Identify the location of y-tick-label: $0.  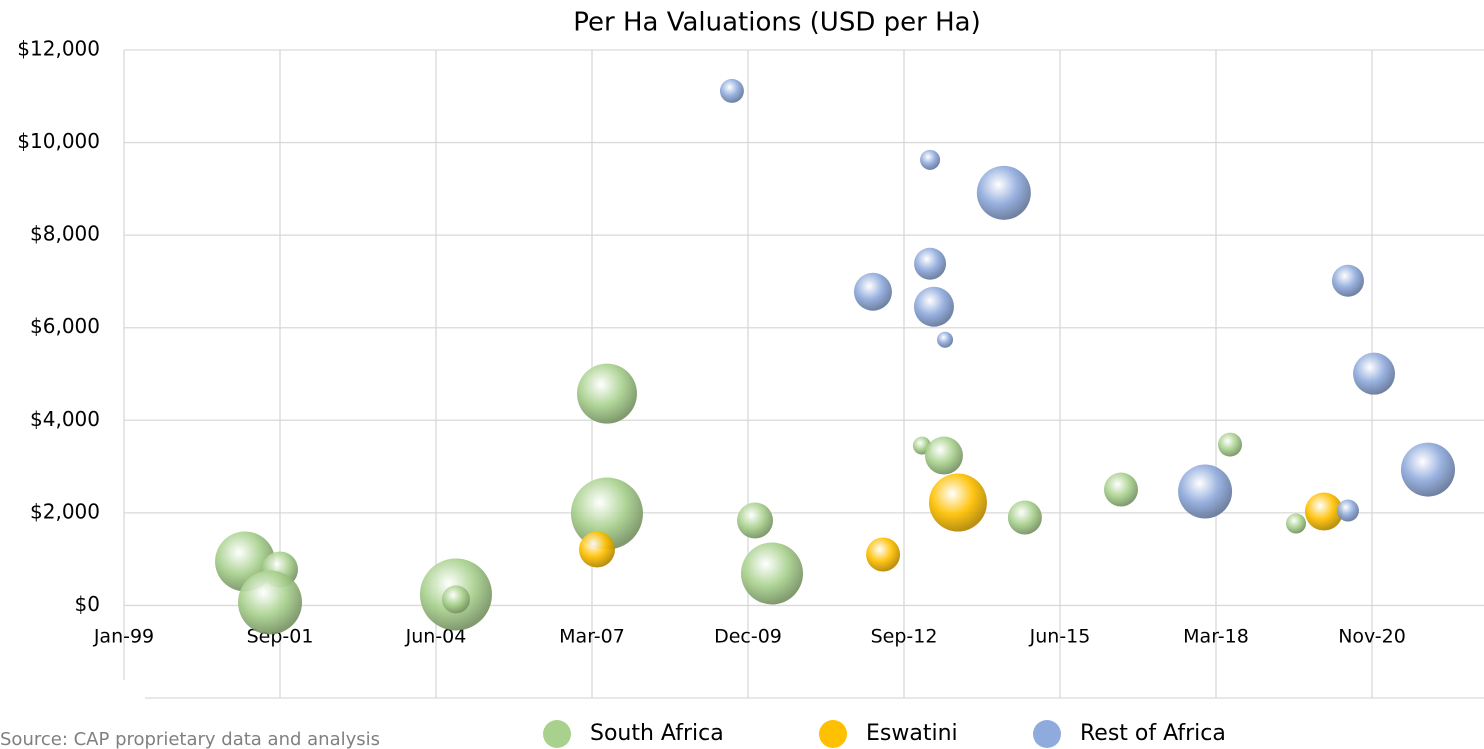
(87, 604).